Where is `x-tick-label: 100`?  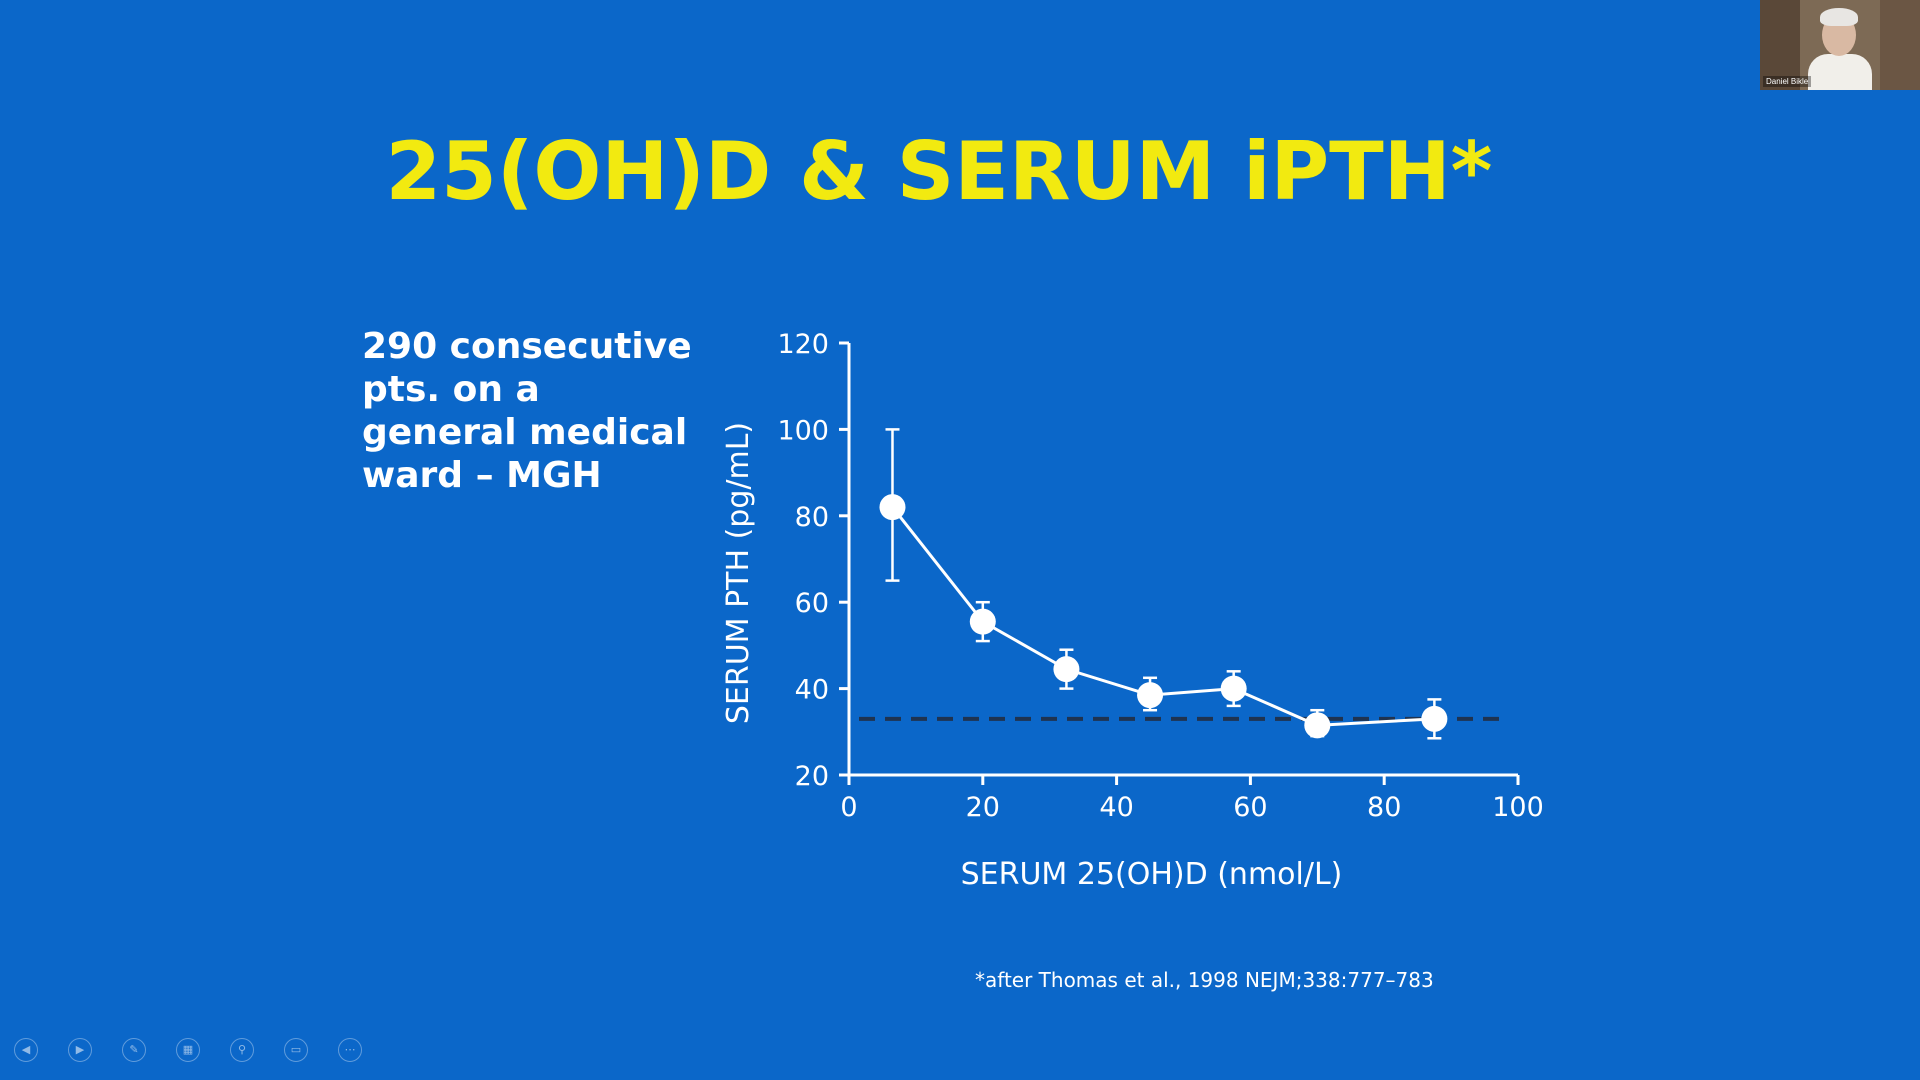 x-tick-label: 100 is located at coordinates (1518, 807).